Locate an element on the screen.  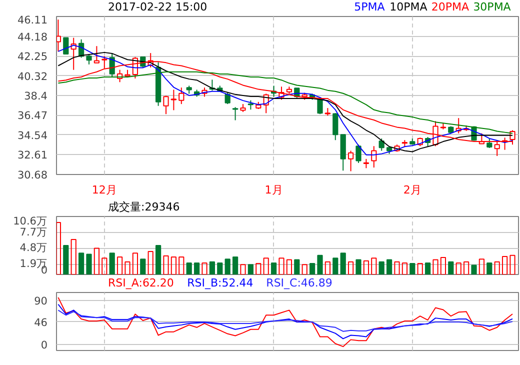
y-tick-label: 90 is located at coordinates (41, 301).